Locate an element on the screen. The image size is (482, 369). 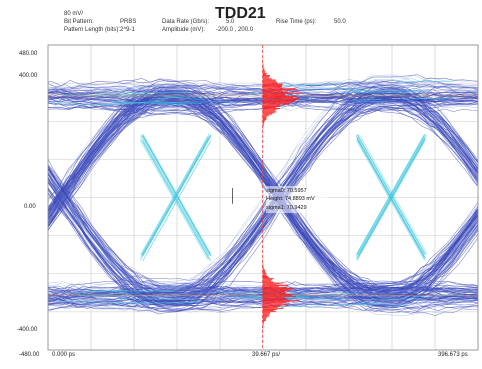
y-edge-label-top: 480.00 is located at coordinates (28, 54).